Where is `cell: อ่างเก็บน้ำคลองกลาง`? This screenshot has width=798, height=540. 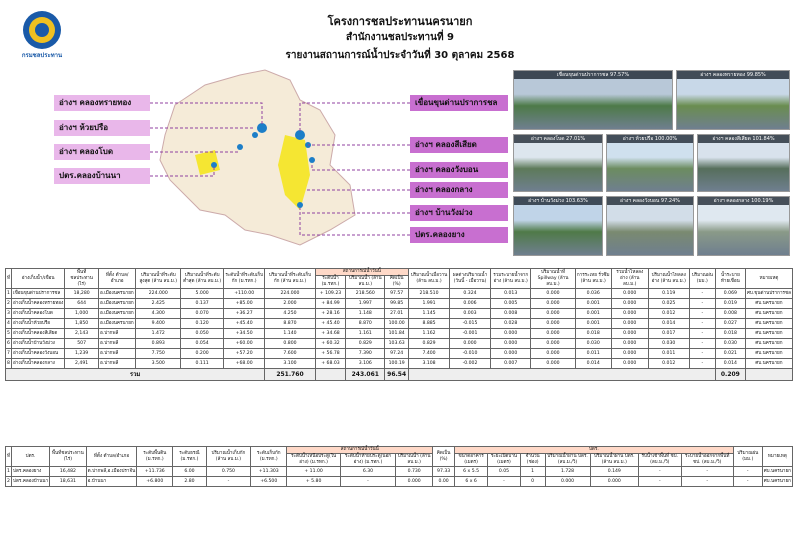 cell: อ่างเก็บน้ำคลองกลาง is located at coordinates (38, 363).